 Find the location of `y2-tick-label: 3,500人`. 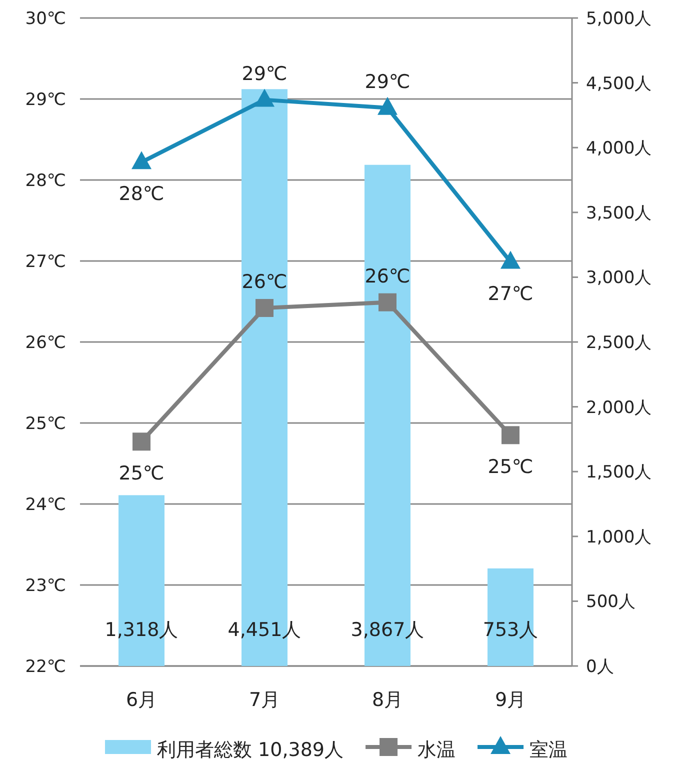

y2-tick-label: 3,500人 is located at coordinates (619, 213).